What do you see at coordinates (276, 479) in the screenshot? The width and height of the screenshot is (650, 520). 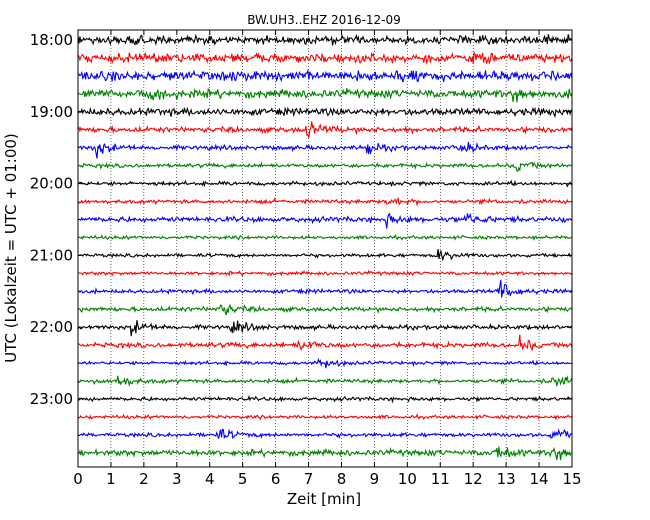 I see `x-tick-label-6: 6` at bounding box center [276, 479].